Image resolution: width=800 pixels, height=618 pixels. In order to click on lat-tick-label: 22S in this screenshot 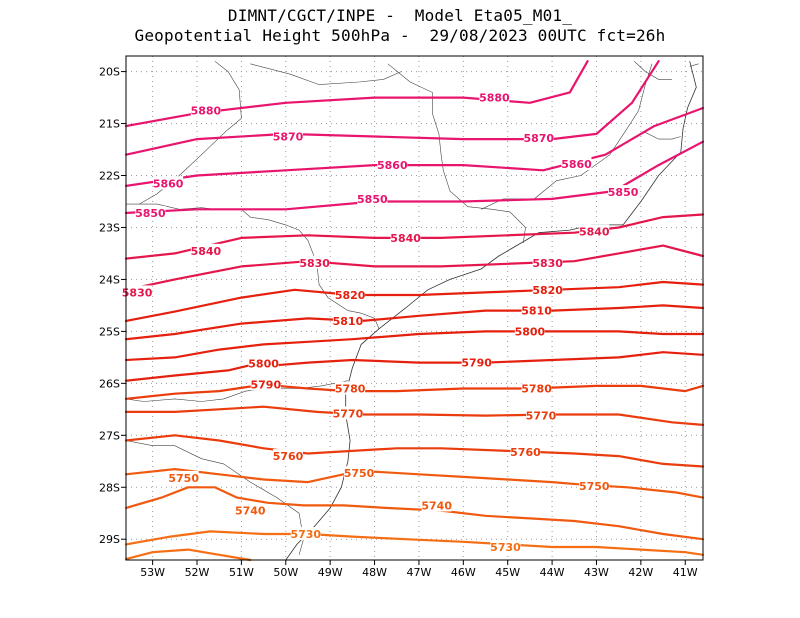, I will do `click(109, 176)`.